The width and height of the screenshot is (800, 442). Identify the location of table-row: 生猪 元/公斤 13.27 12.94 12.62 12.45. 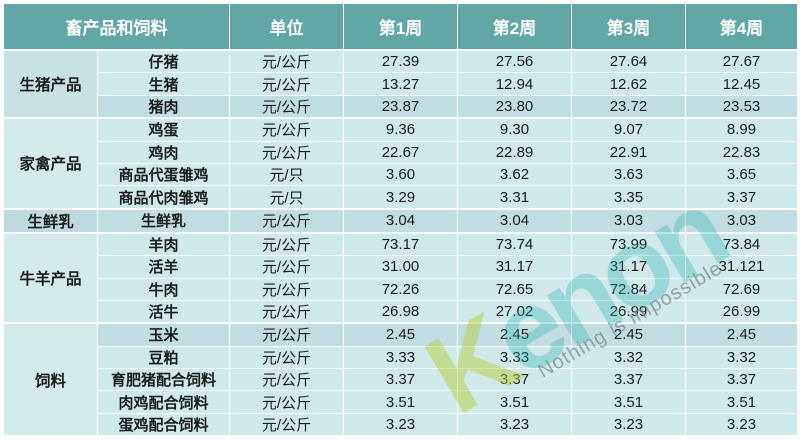
(401, 84).